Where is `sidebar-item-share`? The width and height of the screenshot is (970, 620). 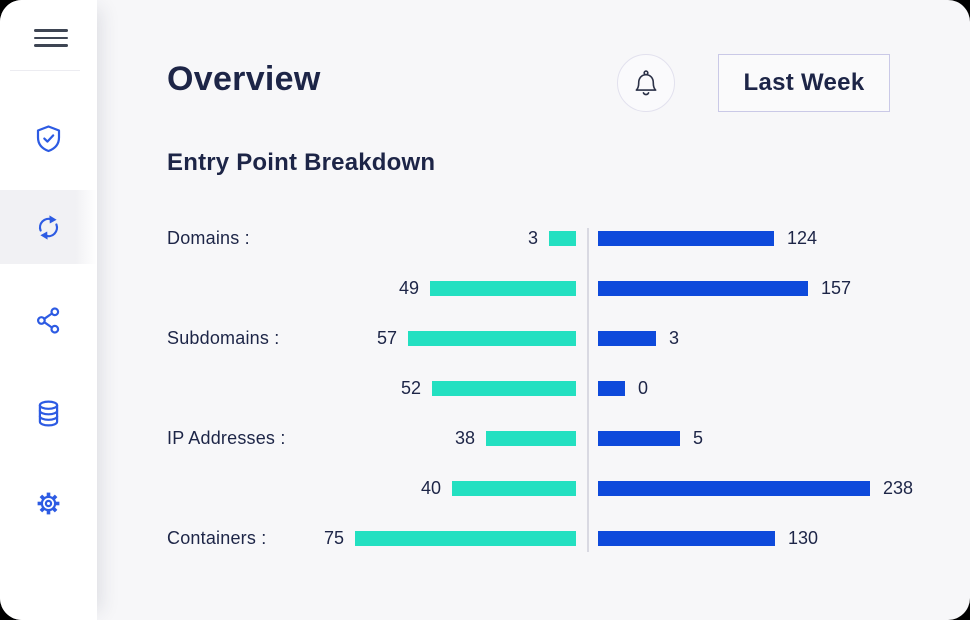
sidebar-item-share is located at coordinates (48, 320).